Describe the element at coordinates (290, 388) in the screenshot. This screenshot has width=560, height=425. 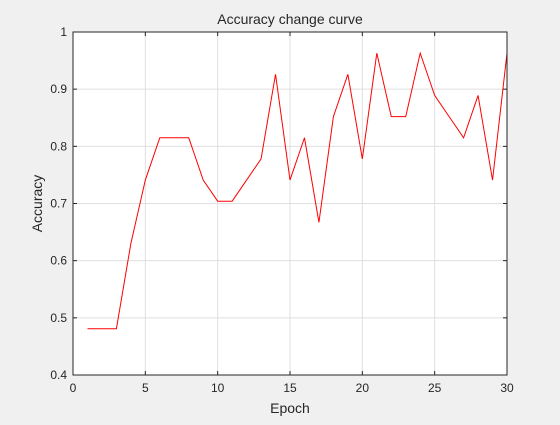
I see `x-tick-label: 15` at that location.